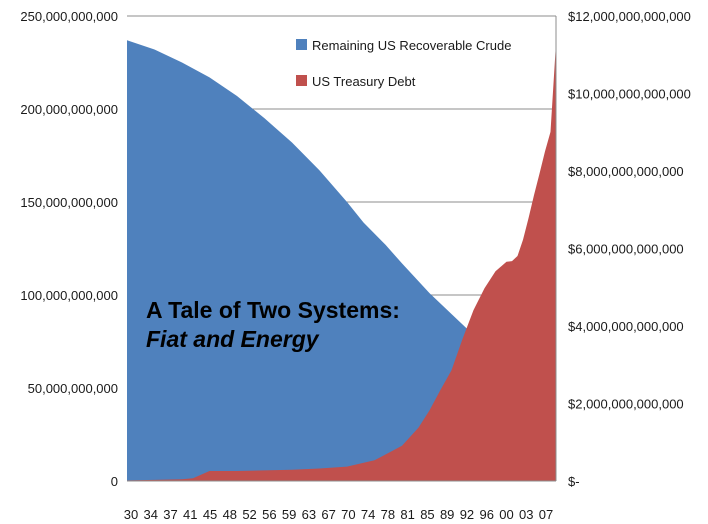  What do you see at coordinates (190, 514) in the screenshot?
I see `x-tick-label: 41` at bounding box center [190, 514].